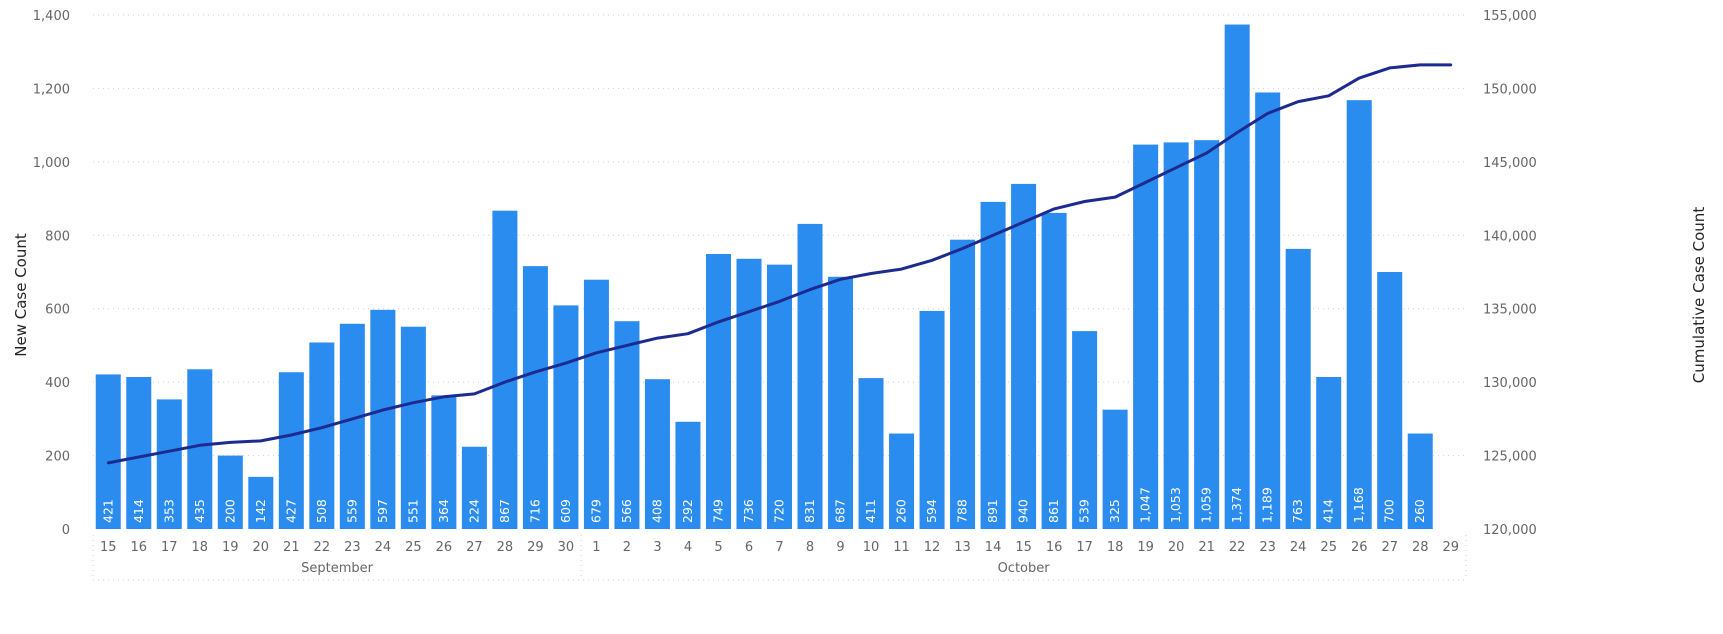 This screenshot has width=1723, height=634. I want to click on x-tick-label: 3, so click(657, 547).